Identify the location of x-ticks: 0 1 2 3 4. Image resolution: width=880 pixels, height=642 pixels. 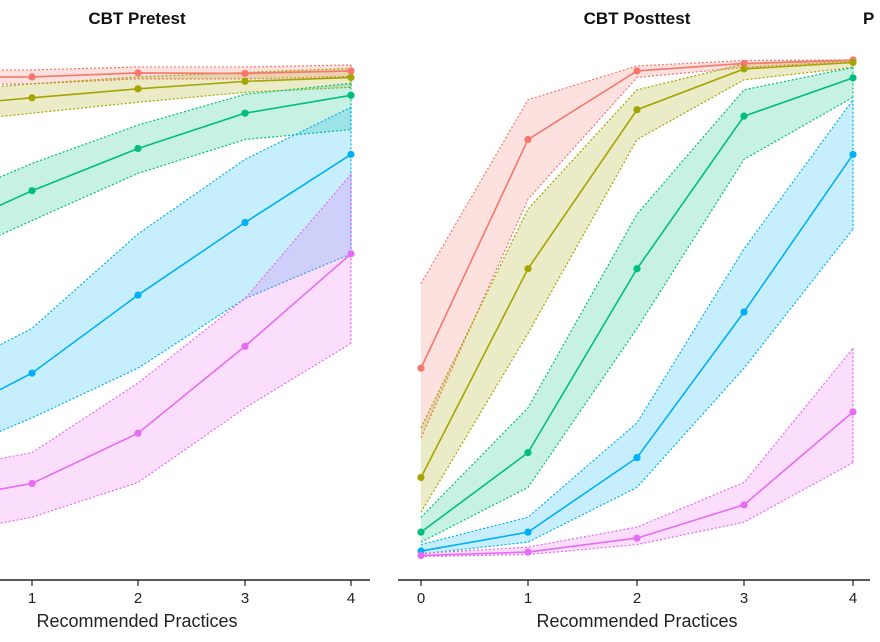
(637, 593).